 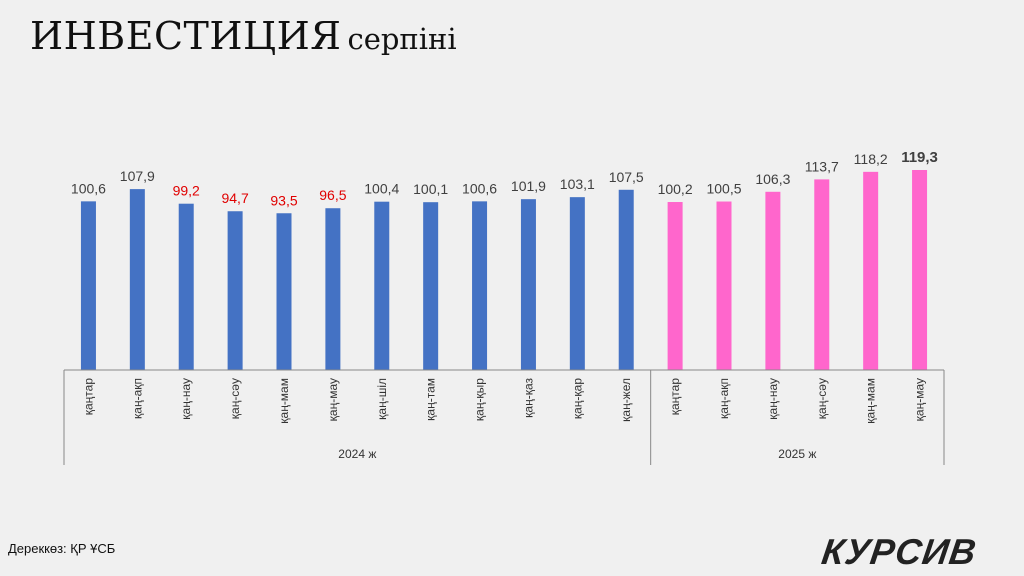 I want to click on title-main: ИНВЕСТИЦИЯ, so click(x=186, y=36).